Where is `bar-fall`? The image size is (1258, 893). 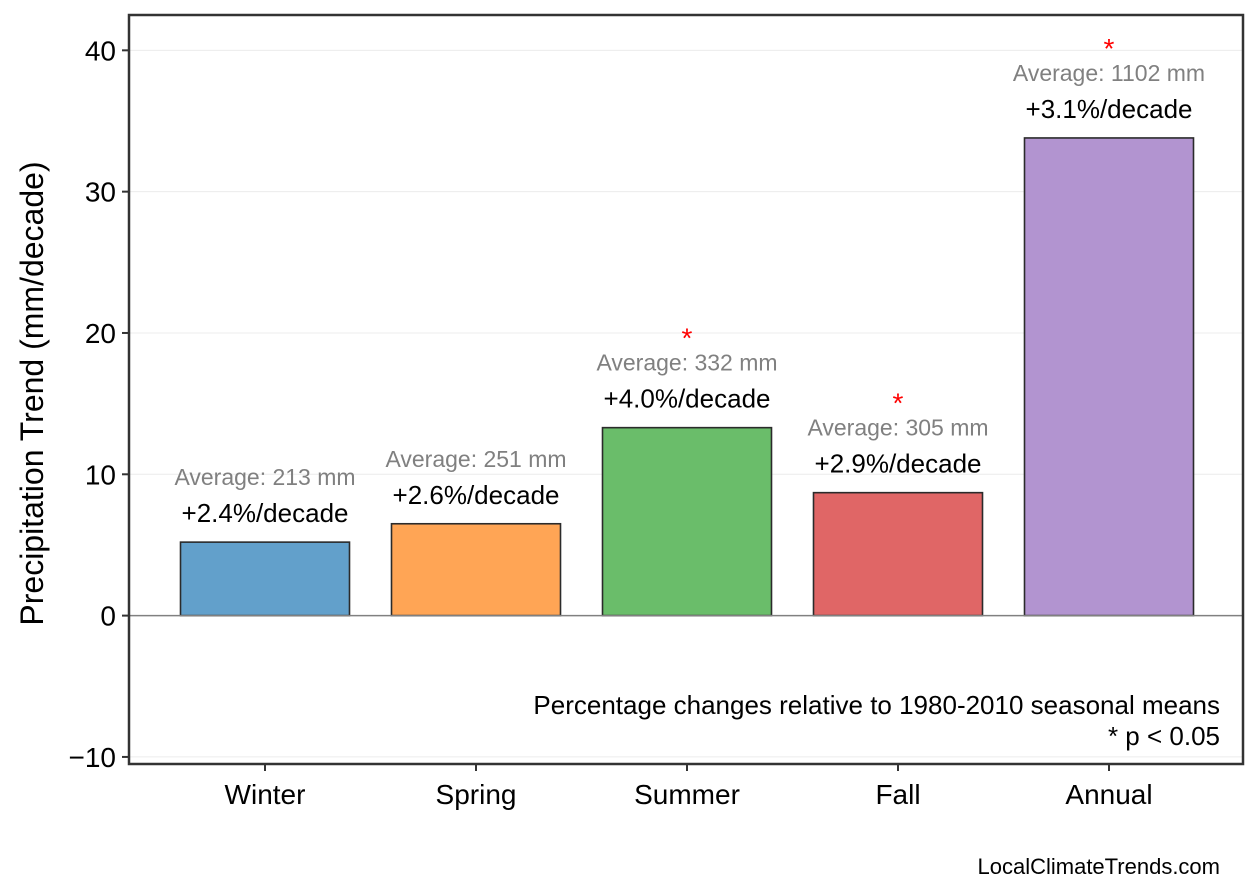 bar-fall is located at coordinates (898, 554).